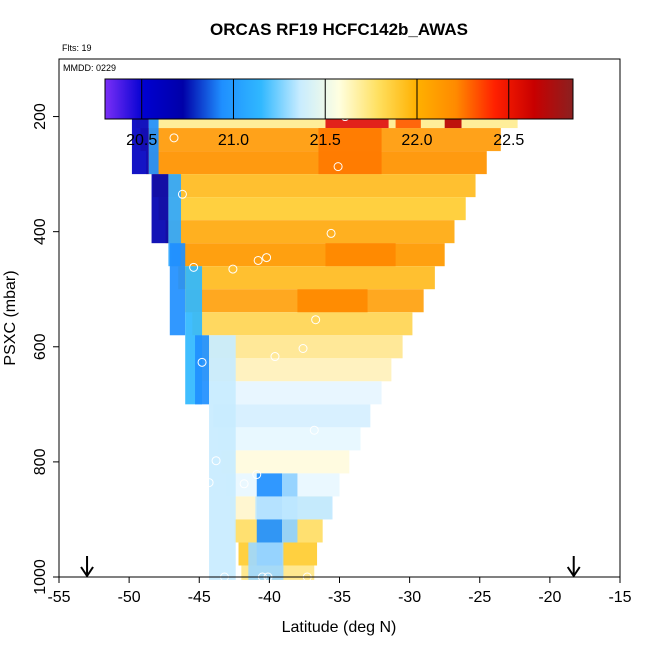  What do you see at coordinates (339, 29) in the screenshot?
I see `chart-title: ORCAS RF19 HCFC142b_AWAS` at bounding box center [339, 29].